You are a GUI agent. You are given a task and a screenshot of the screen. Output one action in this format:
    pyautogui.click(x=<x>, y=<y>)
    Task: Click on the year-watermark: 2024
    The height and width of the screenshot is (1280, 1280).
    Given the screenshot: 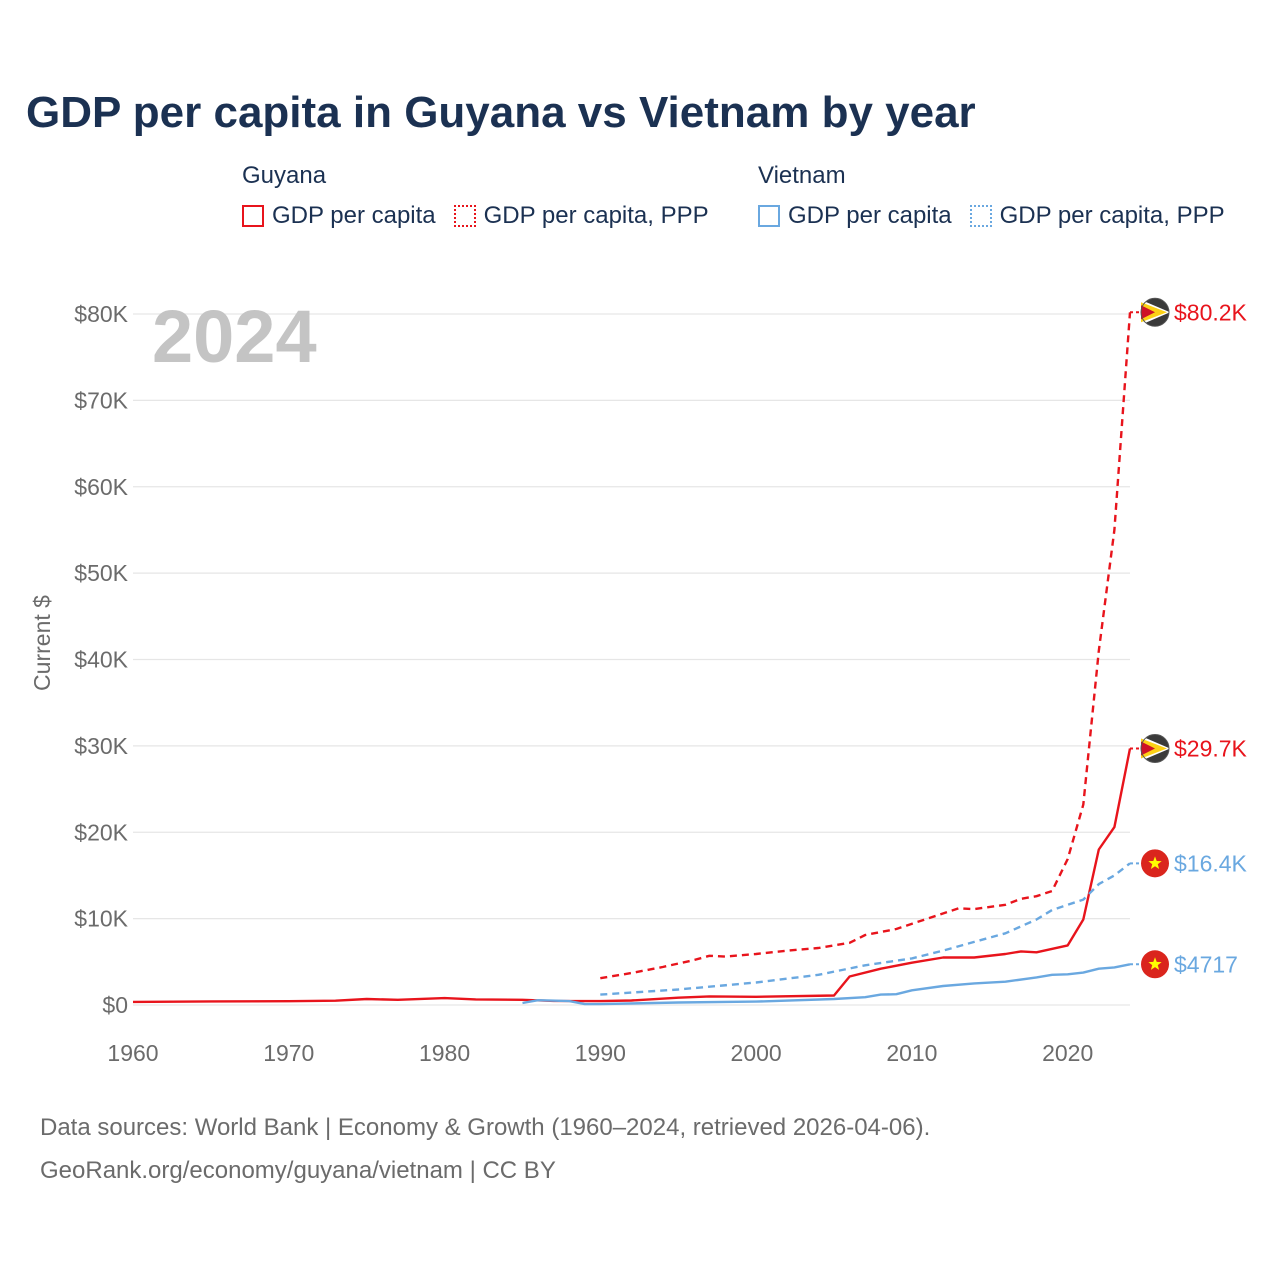 What is the action you would take?
    pyautogui.click(x=234, y=336)
    